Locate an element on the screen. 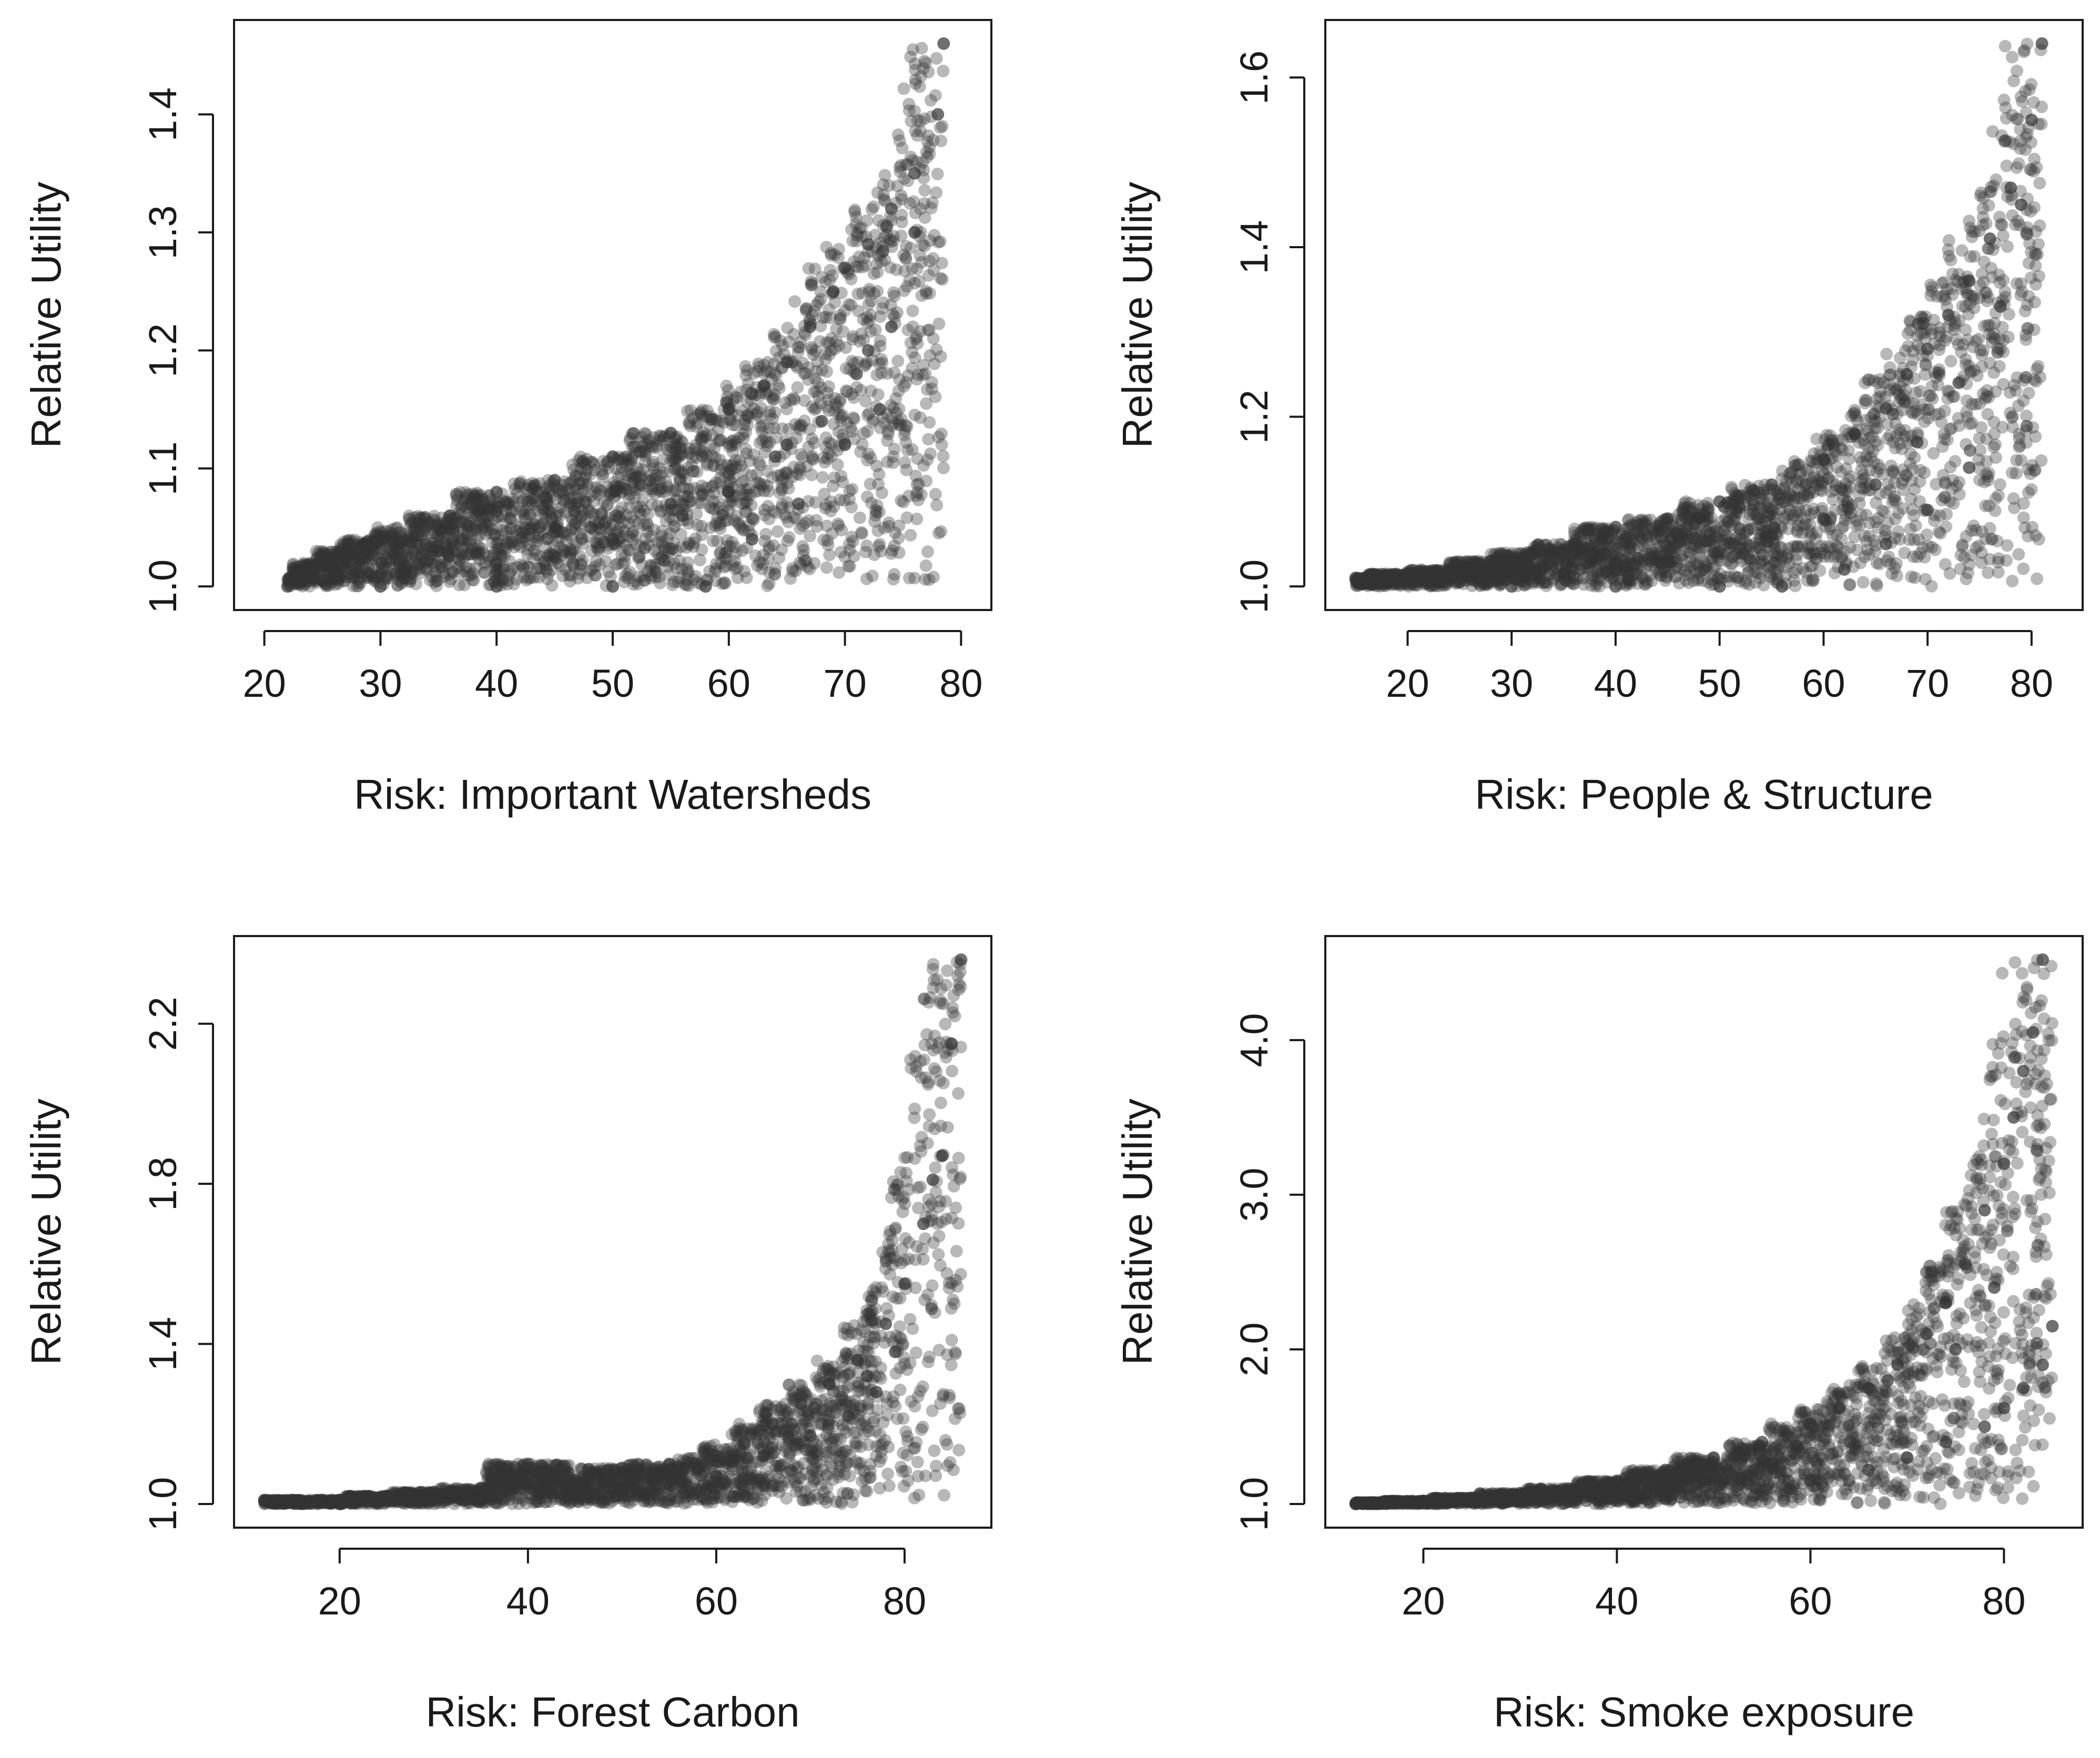 The image size is (2100, 1758). x-tick-label: 50 is located at coordinates (612, 684).